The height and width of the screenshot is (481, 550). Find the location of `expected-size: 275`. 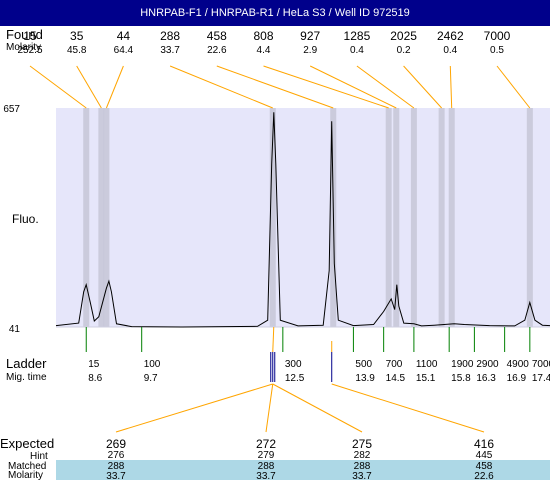

expected-size: 275 is located at coordinates (362, 444).